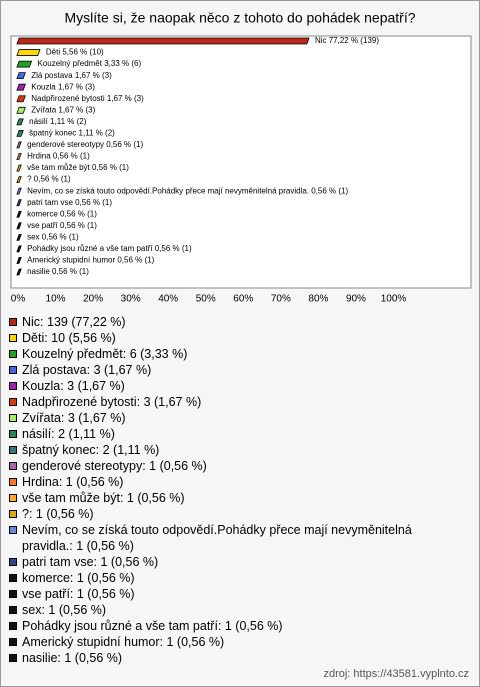 The width and height of the screenshot is (480, 687). I want to click on bar-label: nasilie 0,56 % (1), so click(58, 271).